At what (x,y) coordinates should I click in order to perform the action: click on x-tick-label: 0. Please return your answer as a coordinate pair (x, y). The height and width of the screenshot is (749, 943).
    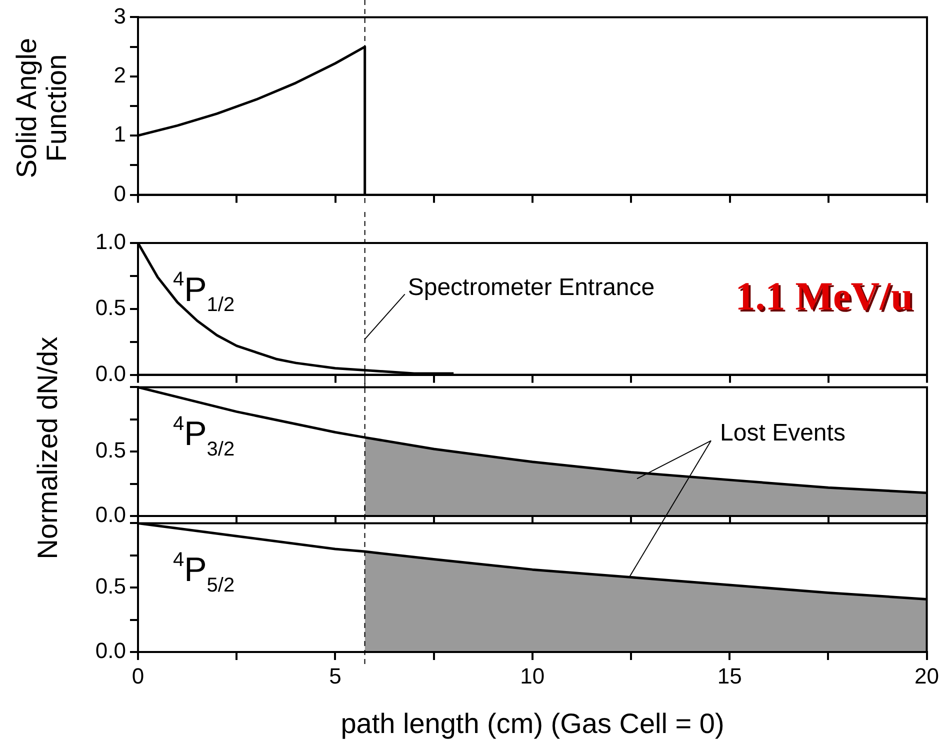
    Looking at the image, I should click on (138, 675).